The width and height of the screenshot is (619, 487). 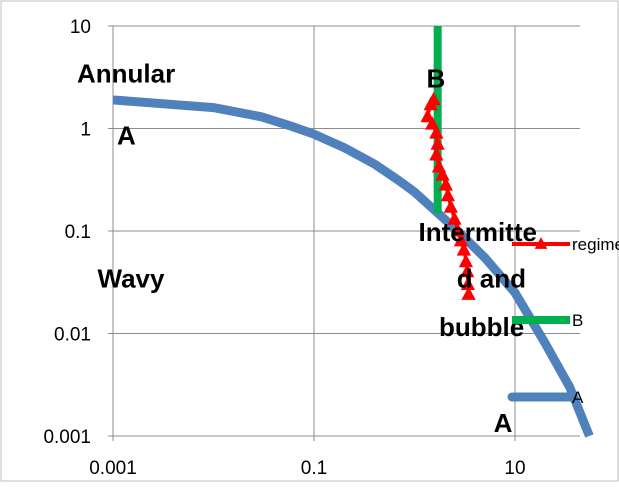 What do you see at coordinates (131, 279) in the screenshot?
I see `region-label: Wavy` at bounding box center [131, 279].